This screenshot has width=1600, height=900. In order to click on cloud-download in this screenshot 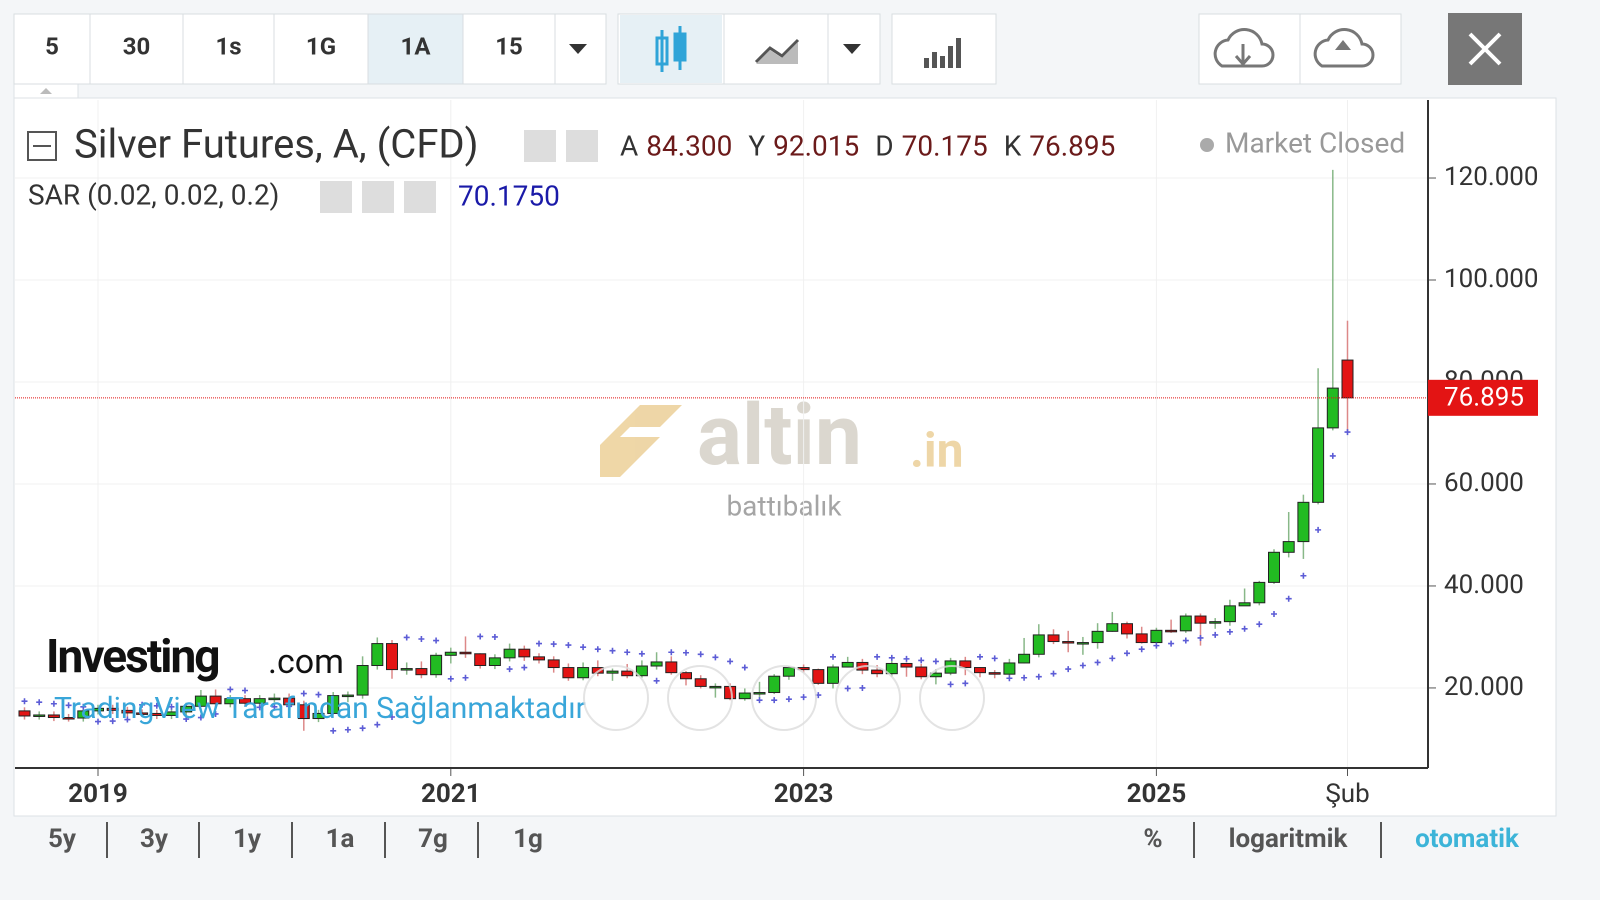, I will do `click(1244, 48)`.